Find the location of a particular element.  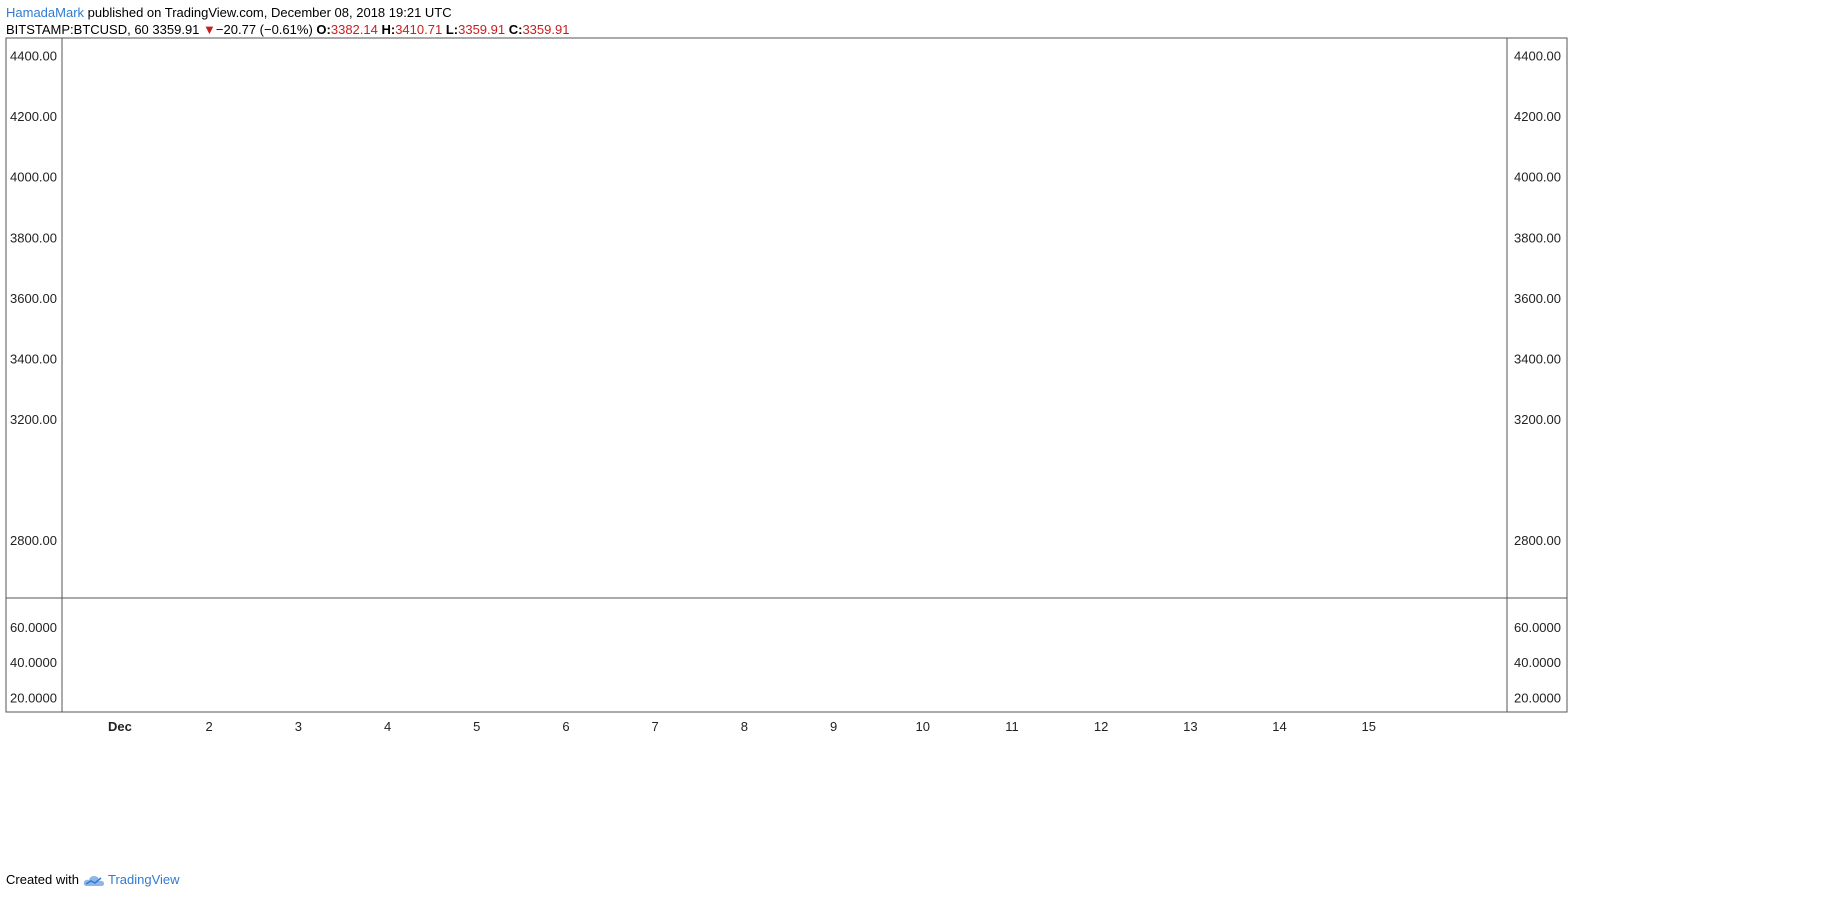

price-tick-label-left: 3800.00 is located at coordinates (33, 237).